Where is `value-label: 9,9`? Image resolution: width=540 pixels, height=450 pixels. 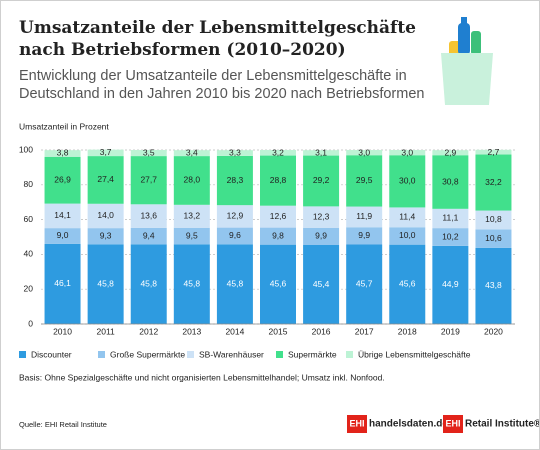
value-label: 9,9 is located at coordinates (321, 236).